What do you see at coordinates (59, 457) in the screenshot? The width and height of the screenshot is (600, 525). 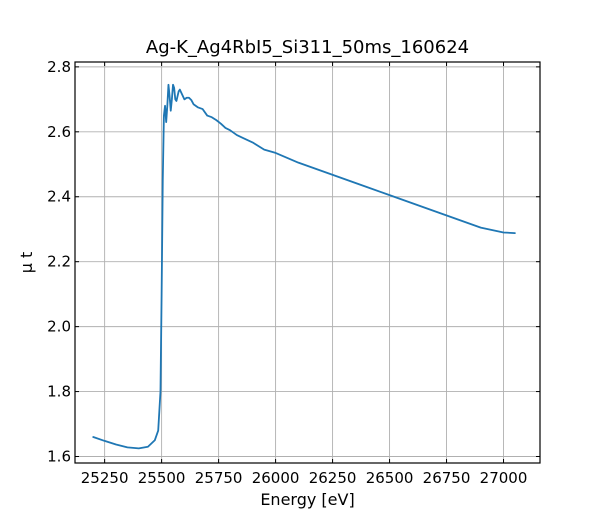 I see `y-tick-label: 1.6` at bounding box center [59, 457].